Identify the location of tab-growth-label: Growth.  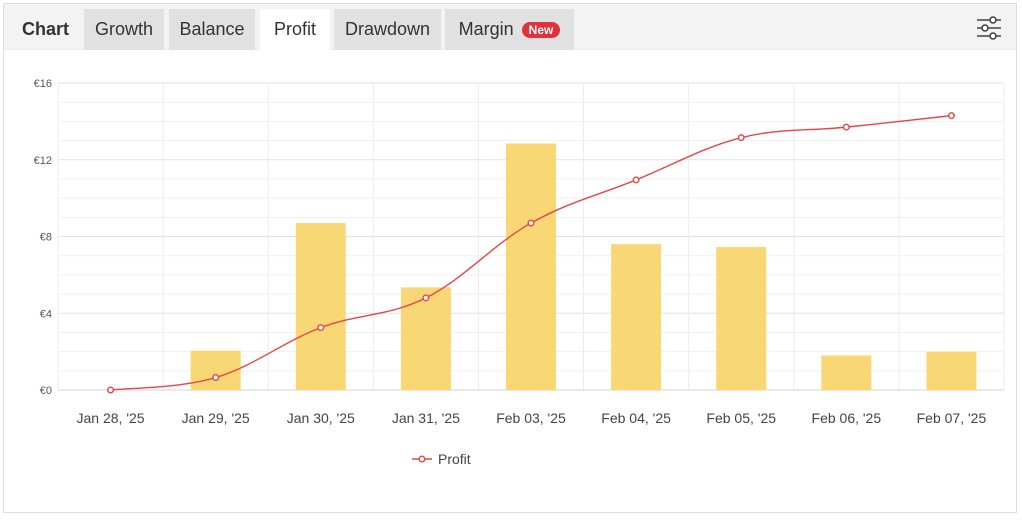
(124, 29).